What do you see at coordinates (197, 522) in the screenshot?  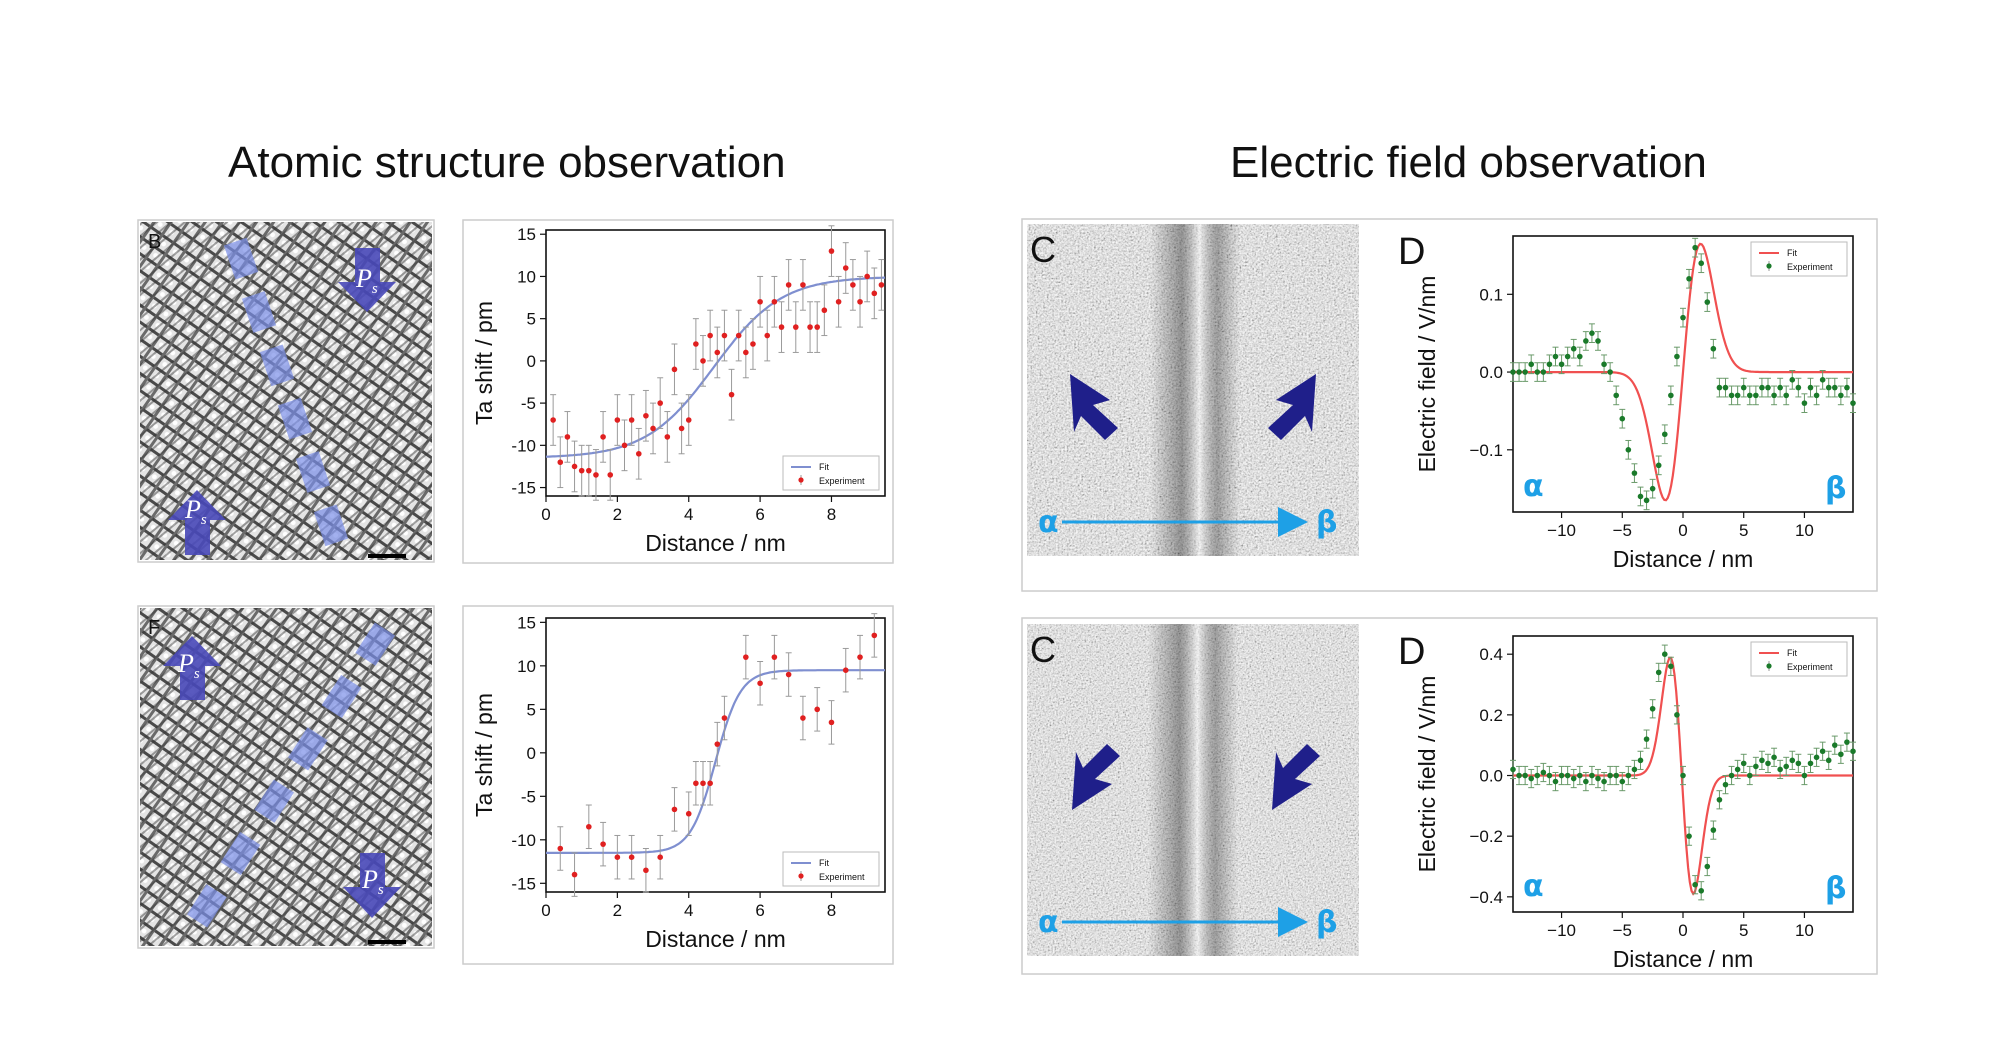 I see `ps-arrow-up-b: Ps` at bounding box center [197, 522].